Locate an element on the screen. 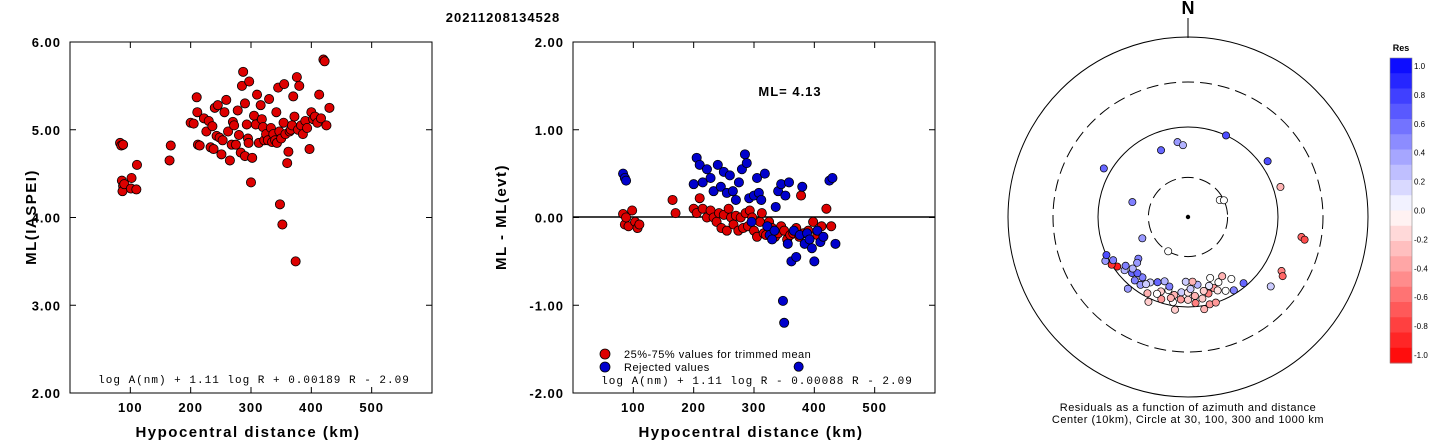 This screenshot has height=441, width=1437. residual-plot-ylabel: ML - ML(evt) is located at coordinates (501, 217).